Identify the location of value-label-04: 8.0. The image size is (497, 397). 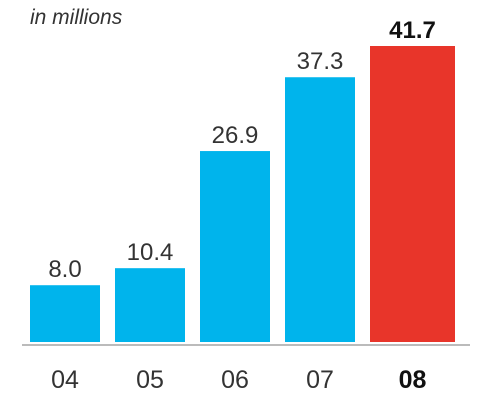
(64, 269).